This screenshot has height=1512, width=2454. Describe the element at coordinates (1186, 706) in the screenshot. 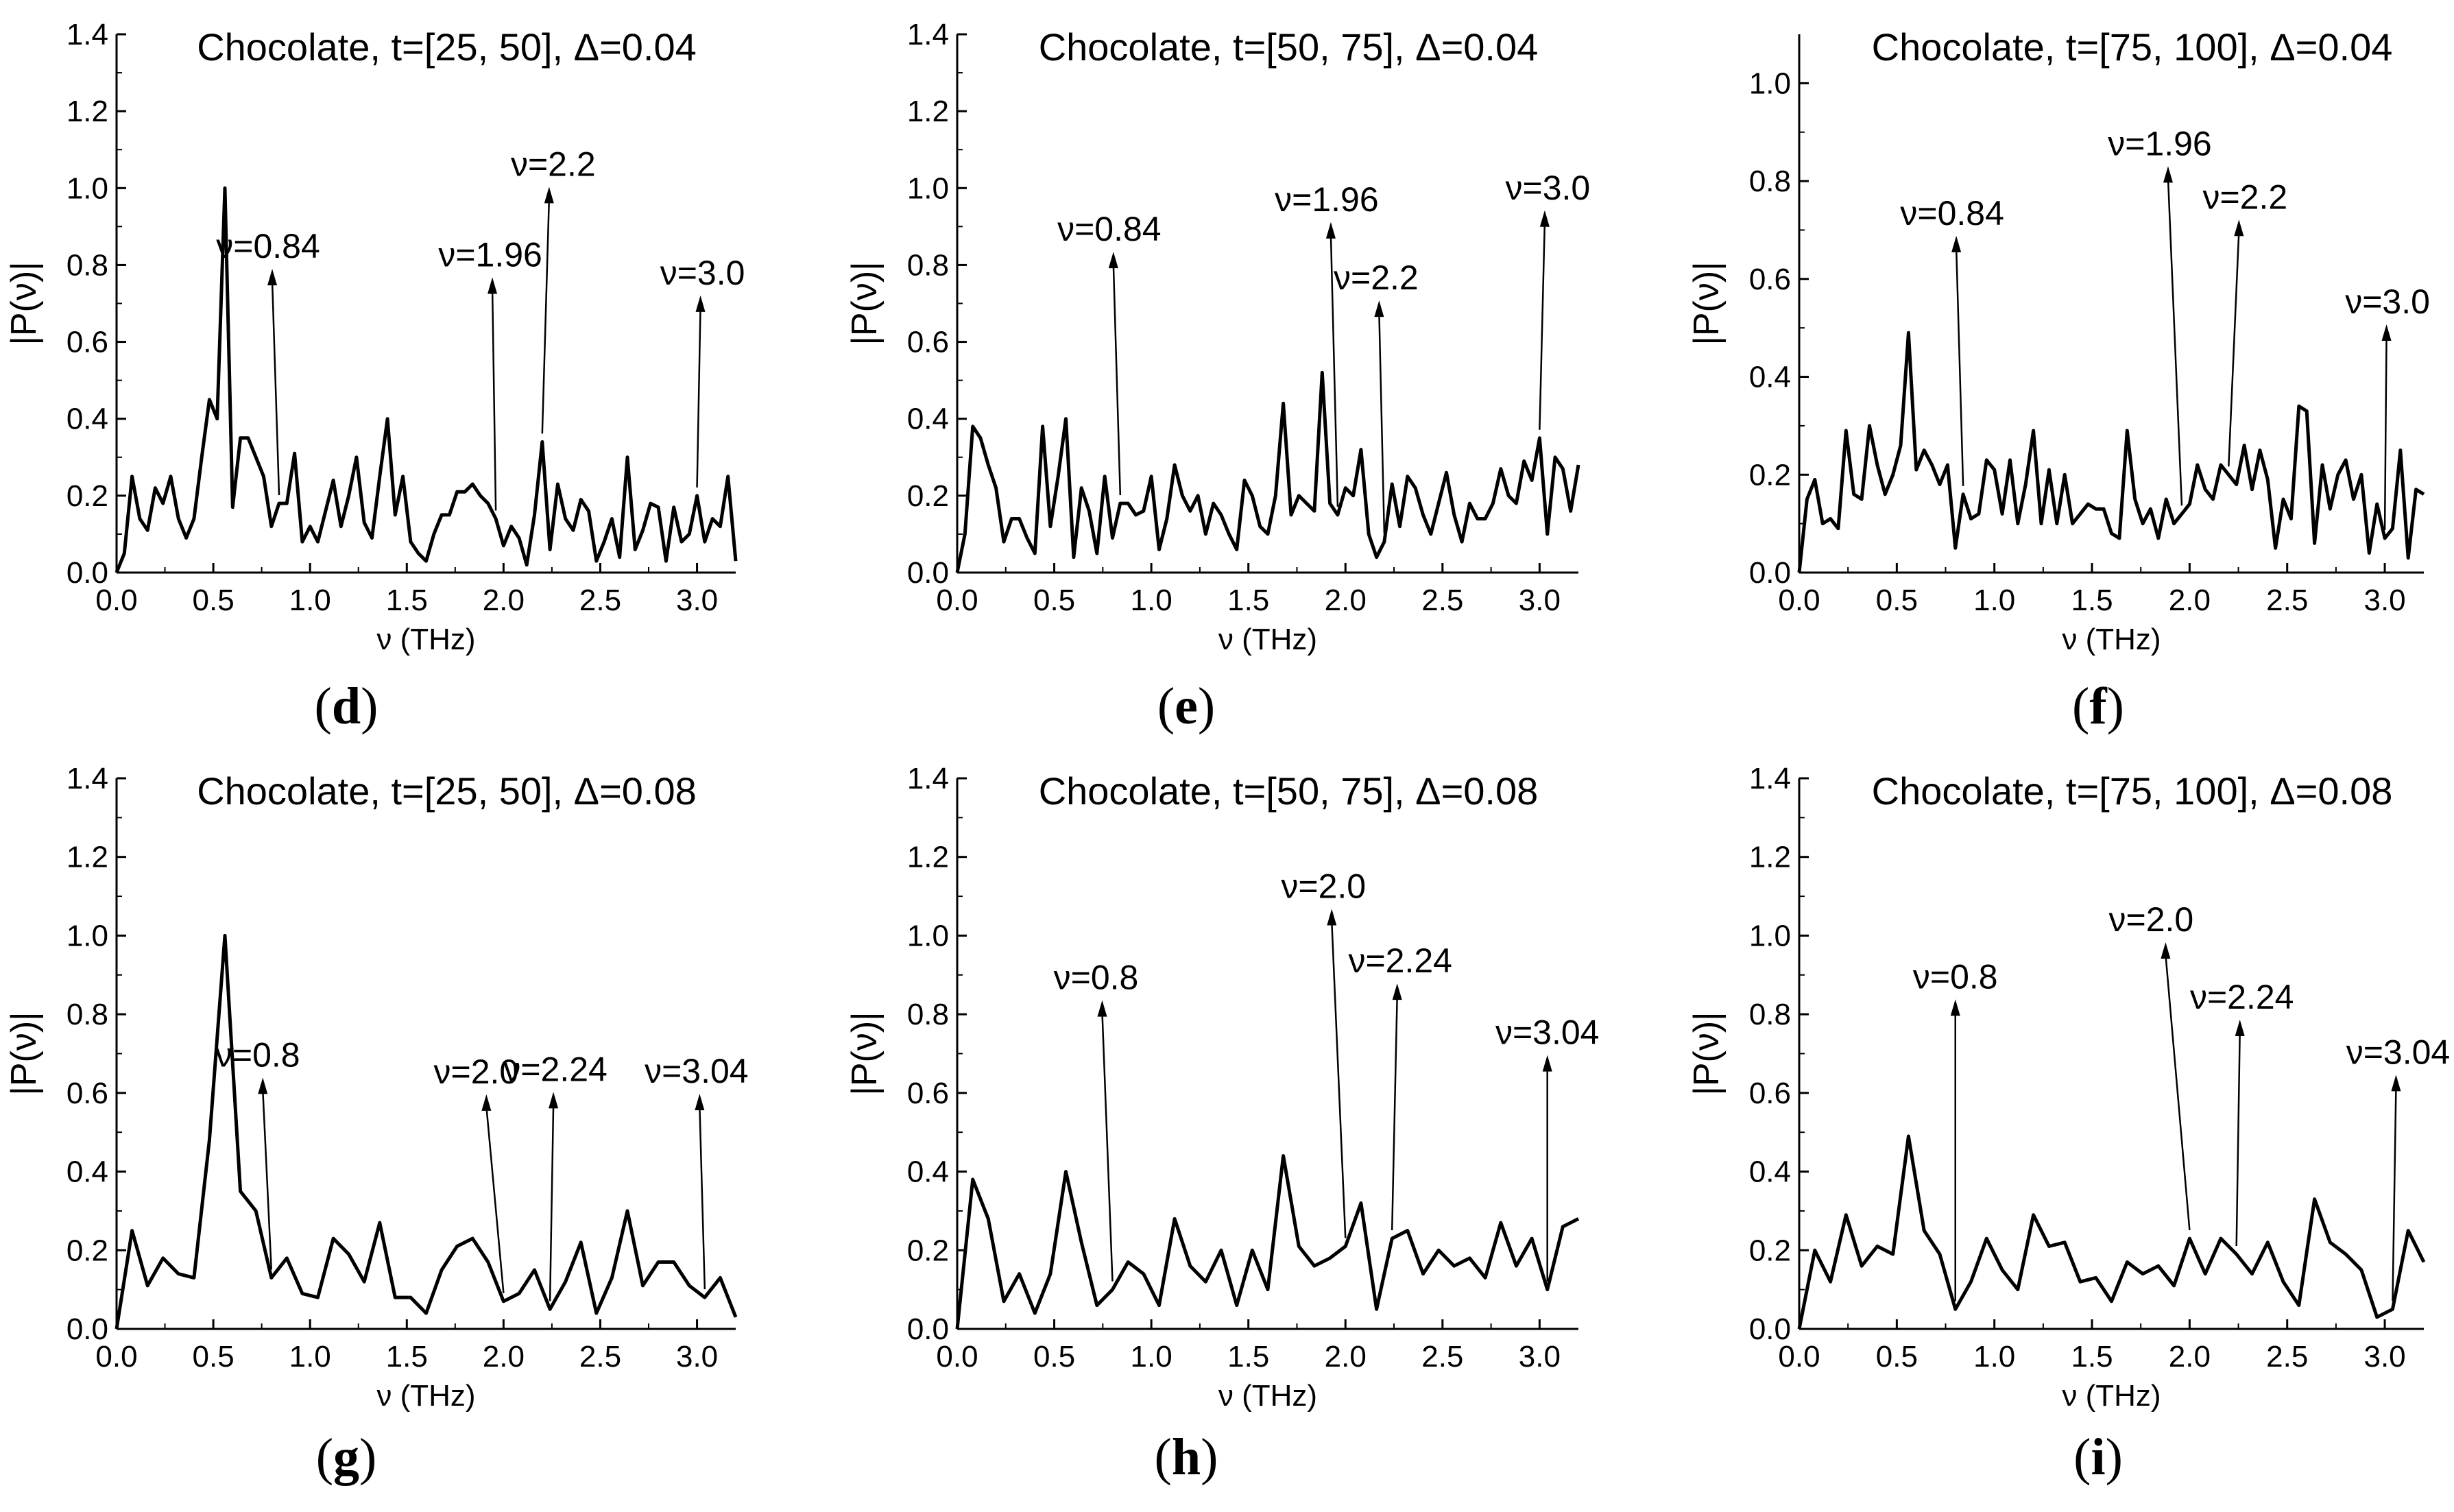

I see `panel-label: (e)` at that location.